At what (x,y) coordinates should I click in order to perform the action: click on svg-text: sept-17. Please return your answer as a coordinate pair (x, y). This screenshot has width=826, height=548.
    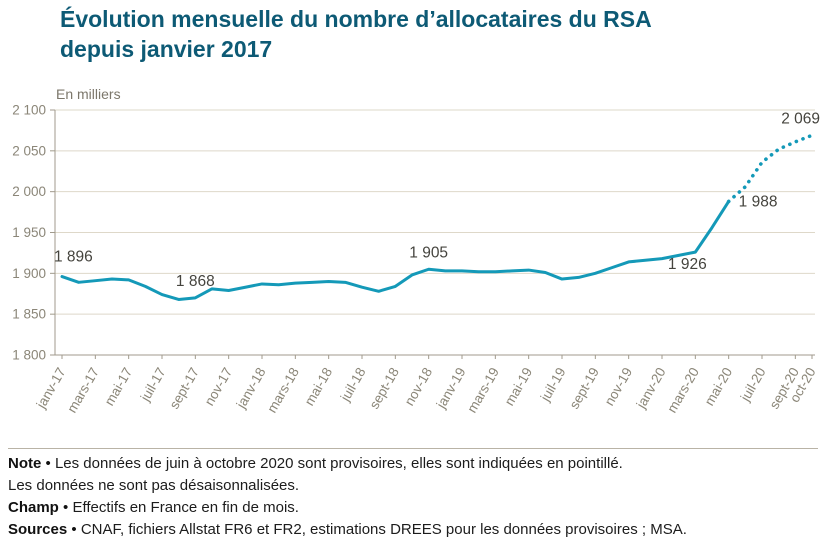
    Looking at the image, I should click on (184, 388).